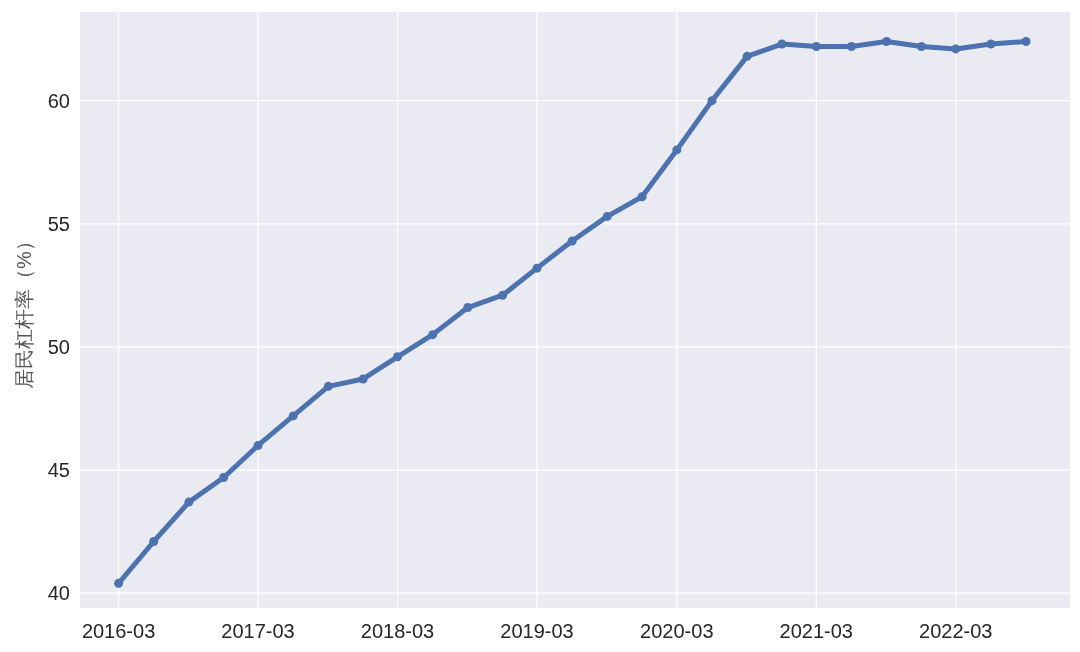 The width and height of the screenshot is (1080, 652). What do you see at coordinates (58, 223) in the screenshot?
I see `y-tick-label: 55` at bounding box center [58, 223].